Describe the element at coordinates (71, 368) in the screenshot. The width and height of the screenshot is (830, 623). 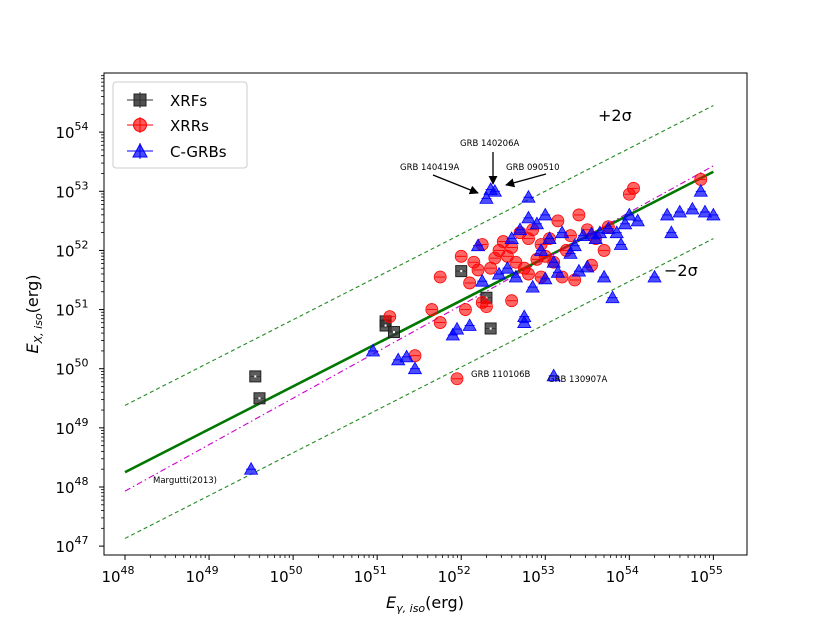
I see `y-tick-label: 1050` at that location.